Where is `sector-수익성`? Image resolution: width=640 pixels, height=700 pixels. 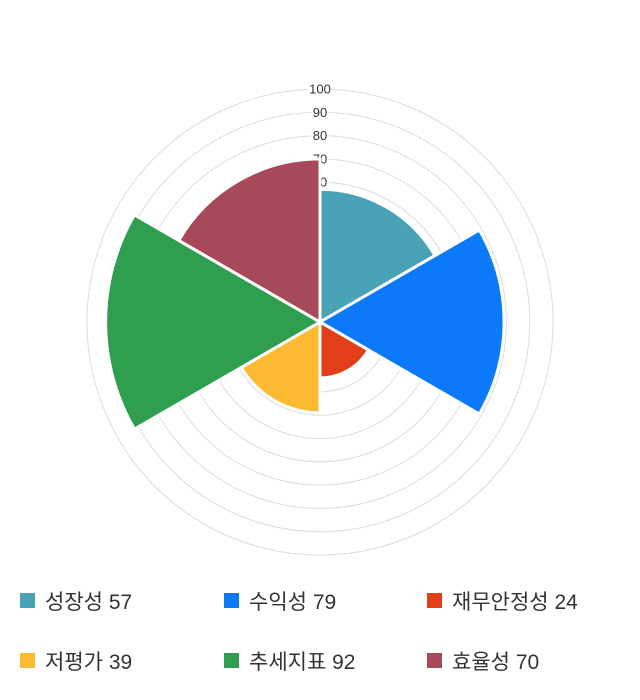 sector-수익성 is located at coordinates (412, 322).